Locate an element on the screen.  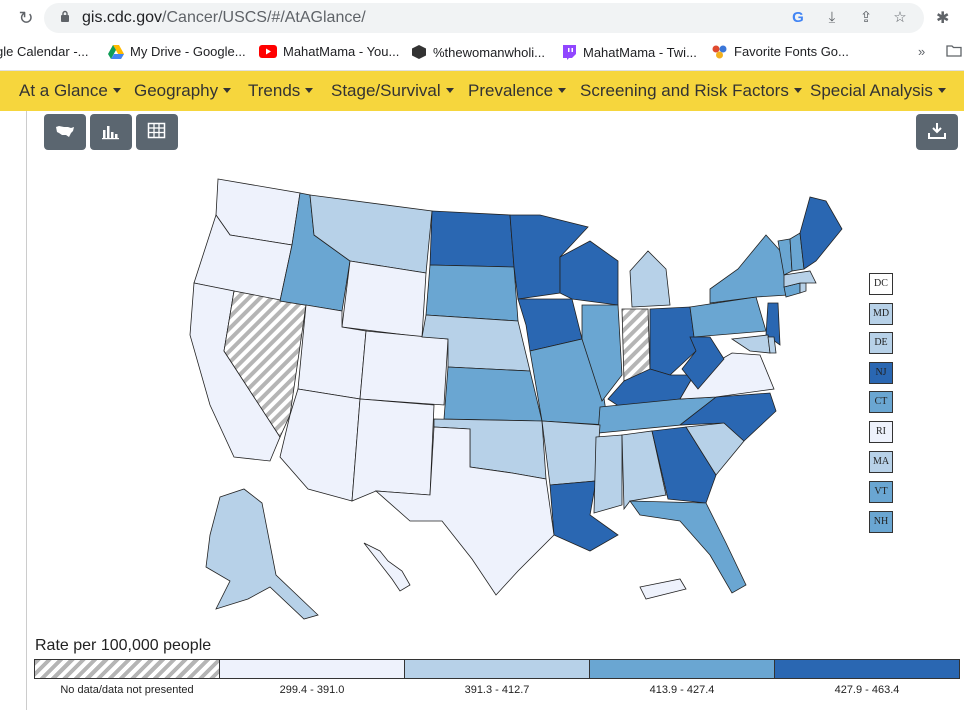
bar-chart-icon is located at coordinates (110, 133).